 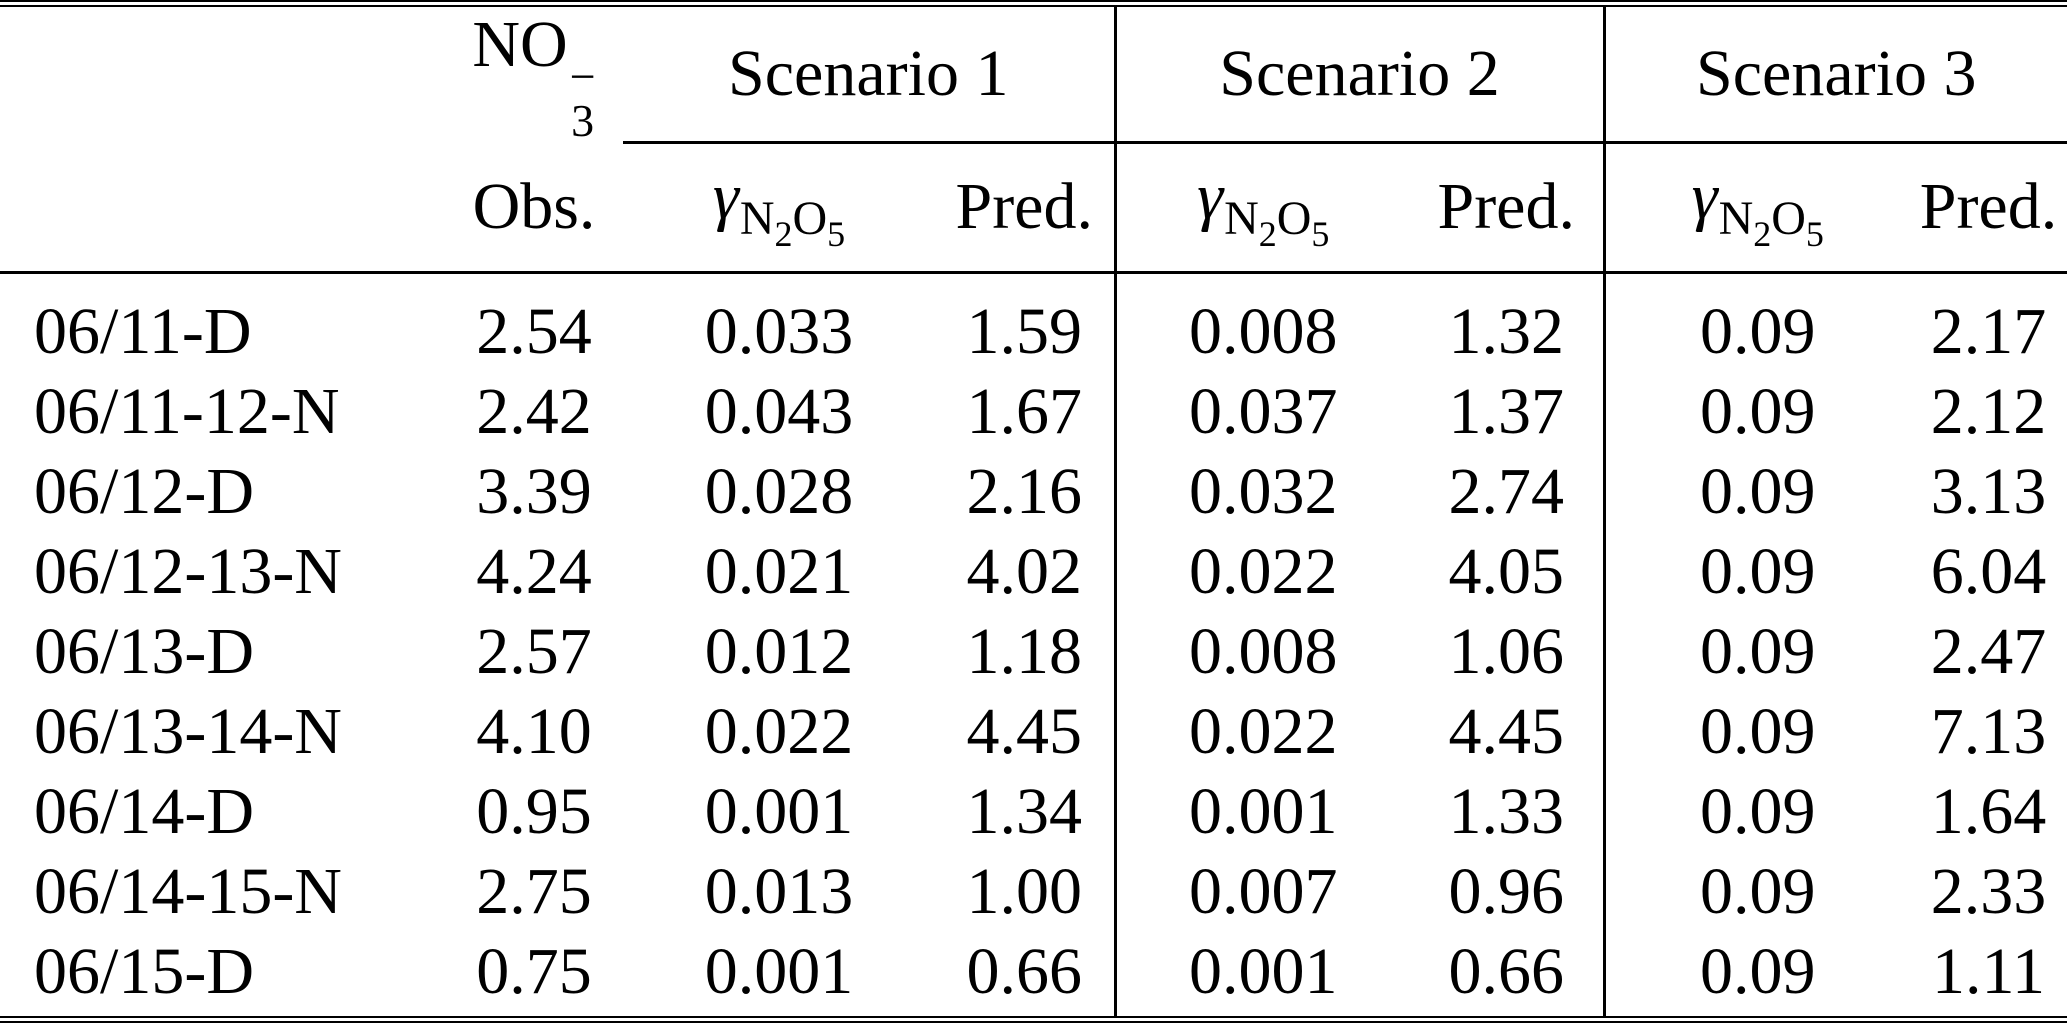 What do you see at coordinates (1988, 732) in the screenshot?
I see `s3-pred-value: 7.13` at bounding box center [1988, 732].